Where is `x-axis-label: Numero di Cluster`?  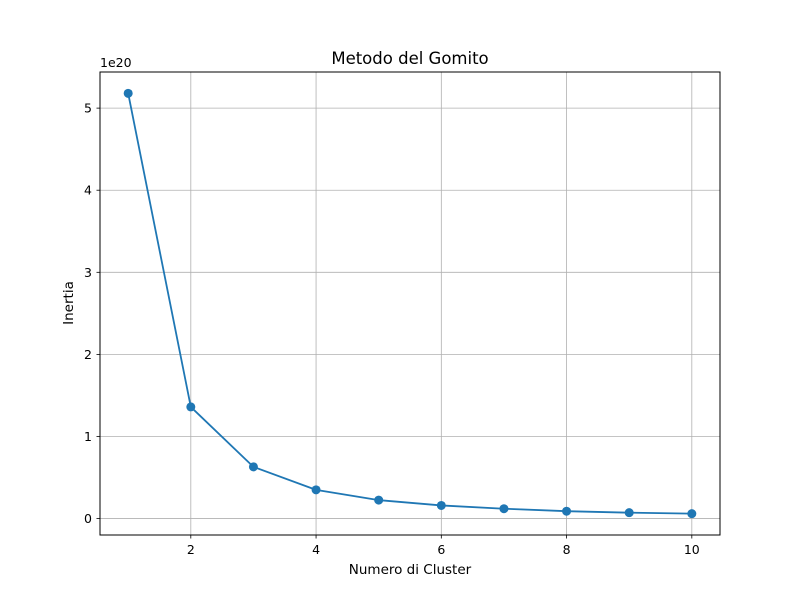 x-axis-label: Numero di Cluster is located at coordinates (410, 570).